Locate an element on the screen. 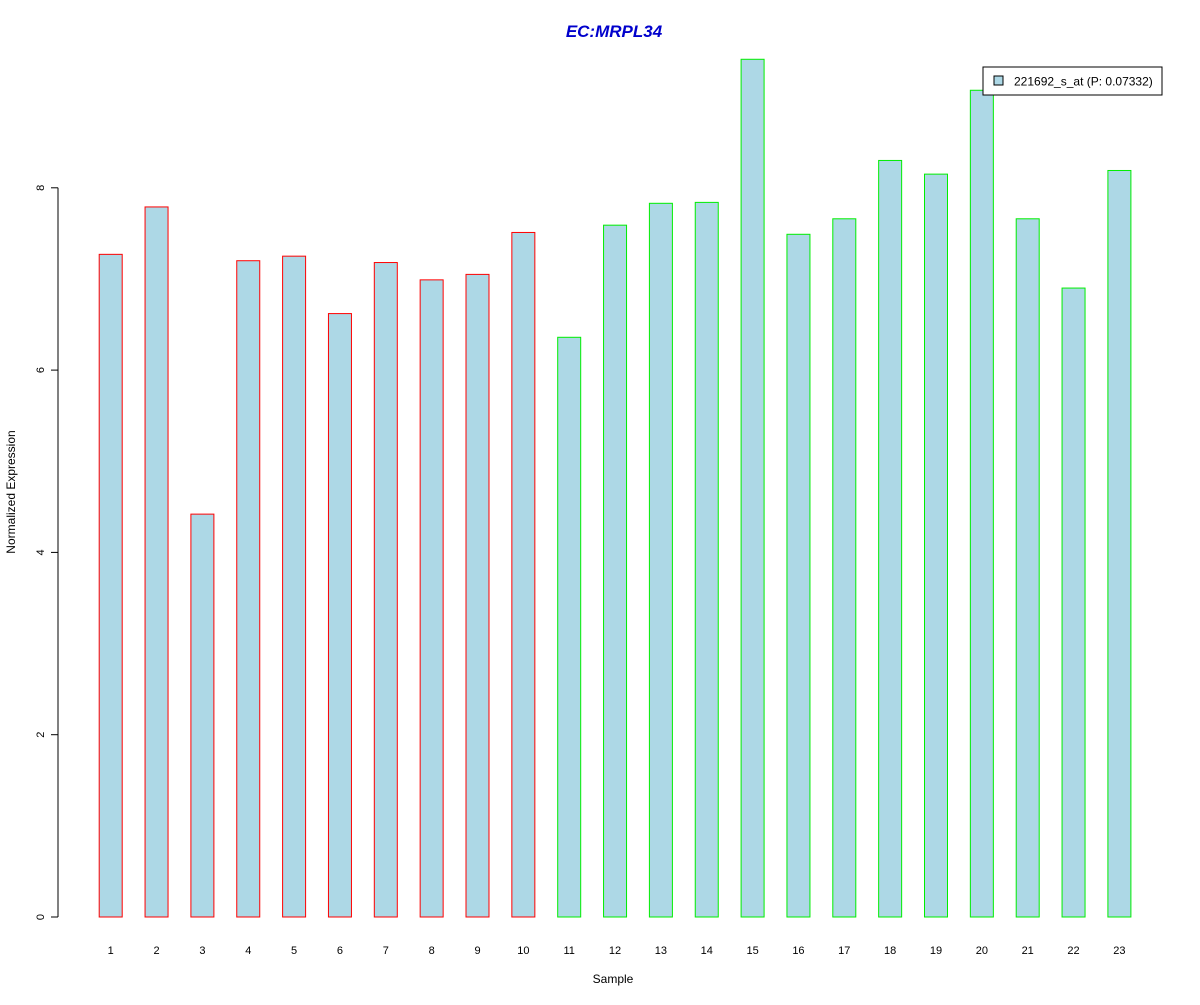 This screenshot has width=1200, height=1005. x-tick-label: 4 is located at coordinates (248, 951).